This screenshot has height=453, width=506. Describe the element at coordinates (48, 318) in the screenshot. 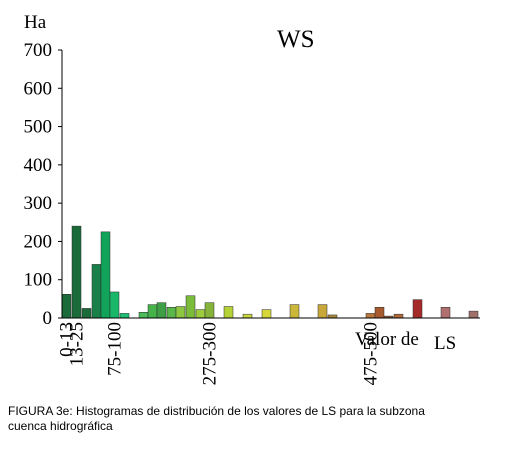

I see `y-tick-label: 0` at that location.